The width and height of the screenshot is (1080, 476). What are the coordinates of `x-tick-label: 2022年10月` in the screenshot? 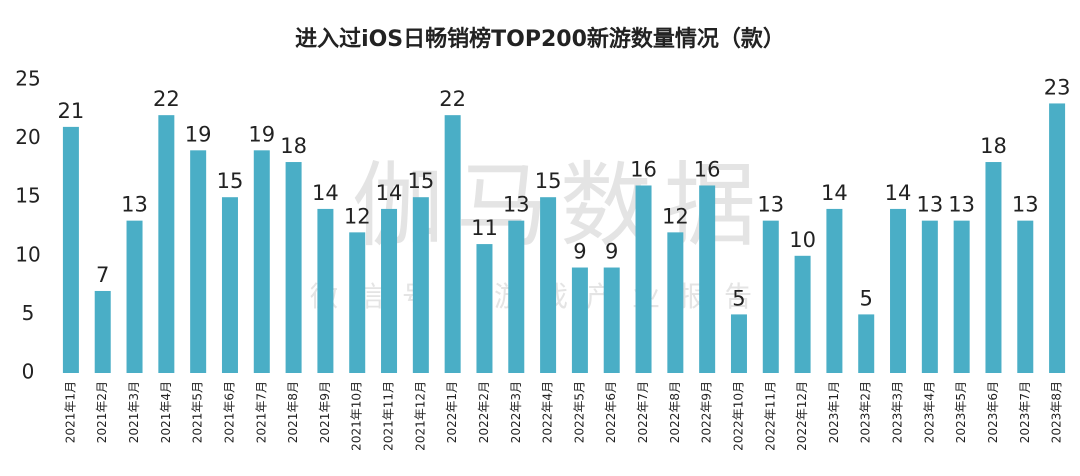 It's located at (738, 416).